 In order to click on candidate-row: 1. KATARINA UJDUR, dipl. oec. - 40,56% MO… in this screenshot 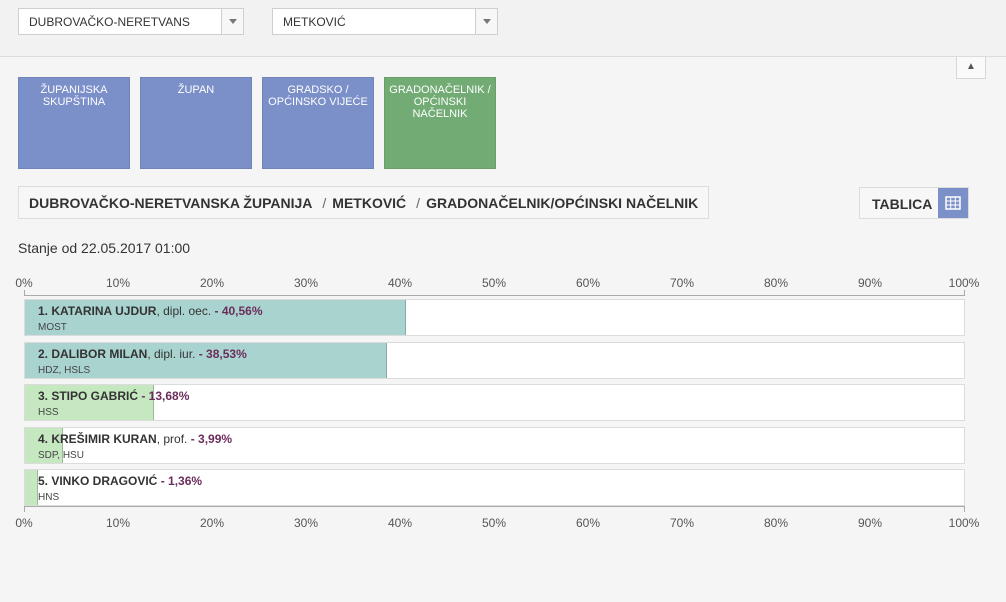, I will do `click(494, 317)`.